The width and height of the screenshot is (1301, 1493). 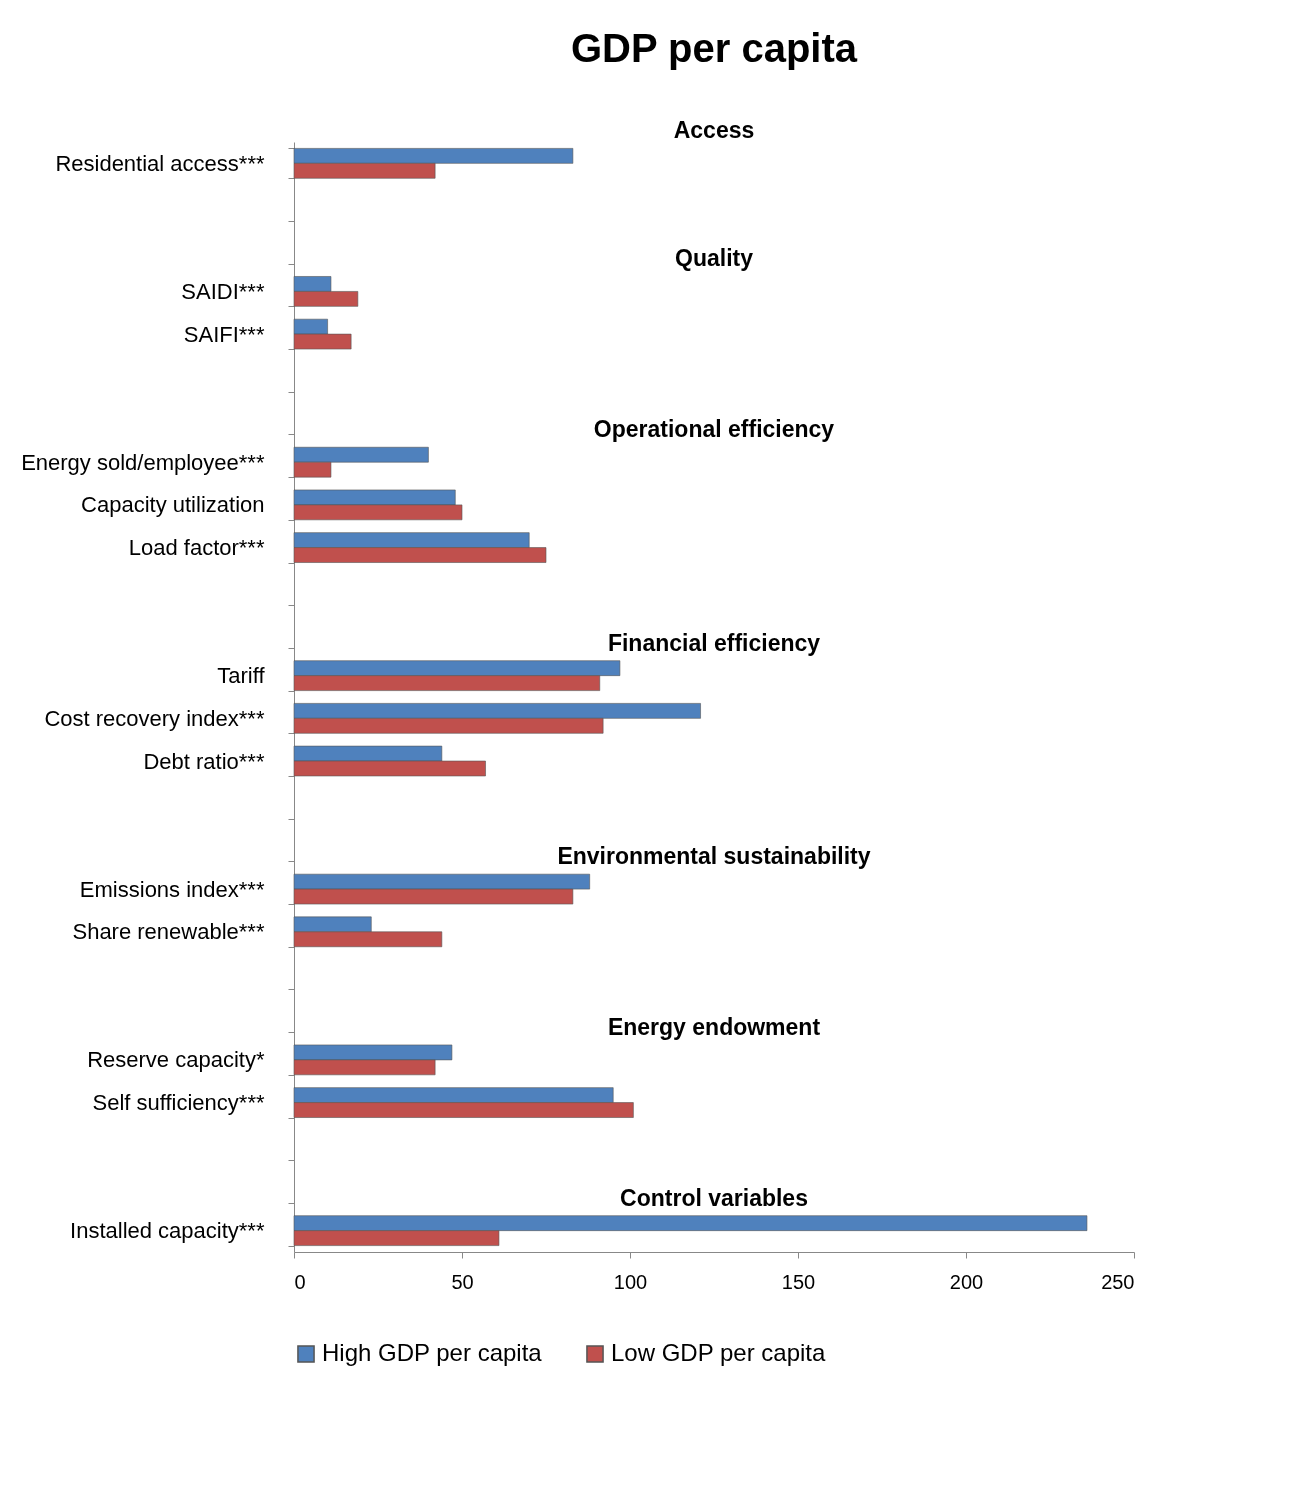 I want to click on y-tick-label: Self sufficiency***, so click(x=178, y=1103).